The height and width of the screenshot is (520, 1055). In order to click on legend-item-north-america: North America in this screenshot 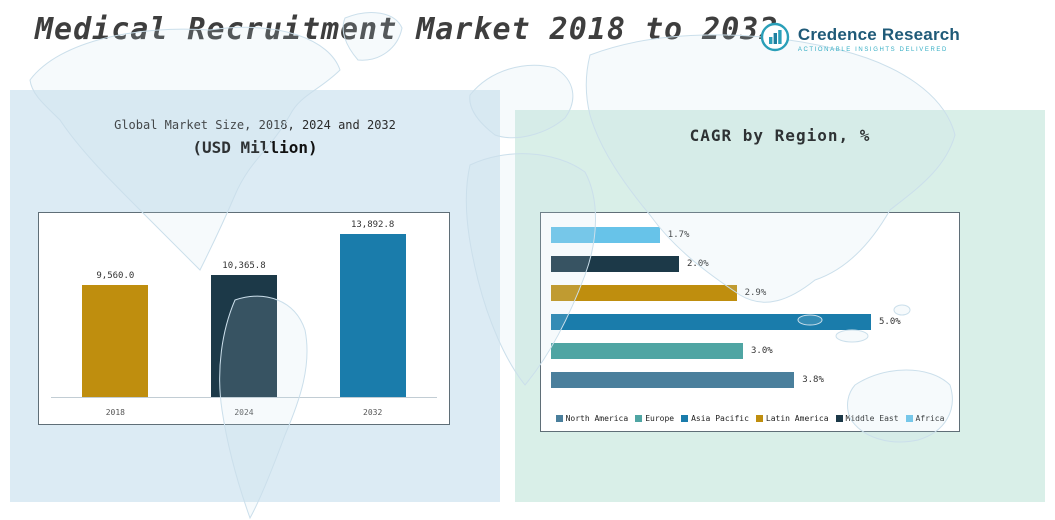, I will do `click(592, 418)`.